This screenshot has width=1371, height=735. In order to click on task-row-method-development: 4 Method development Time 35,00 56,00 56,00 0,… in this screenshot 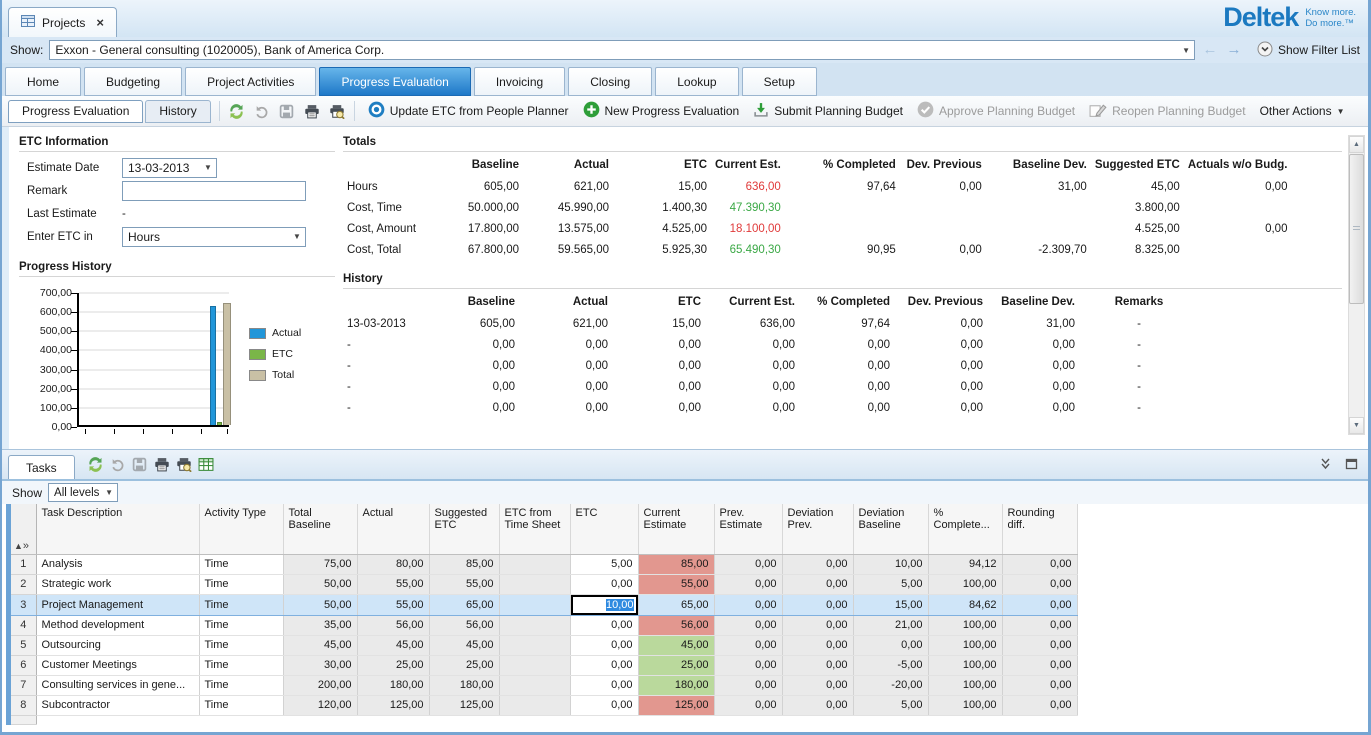, I will do `click(544, 625)`.